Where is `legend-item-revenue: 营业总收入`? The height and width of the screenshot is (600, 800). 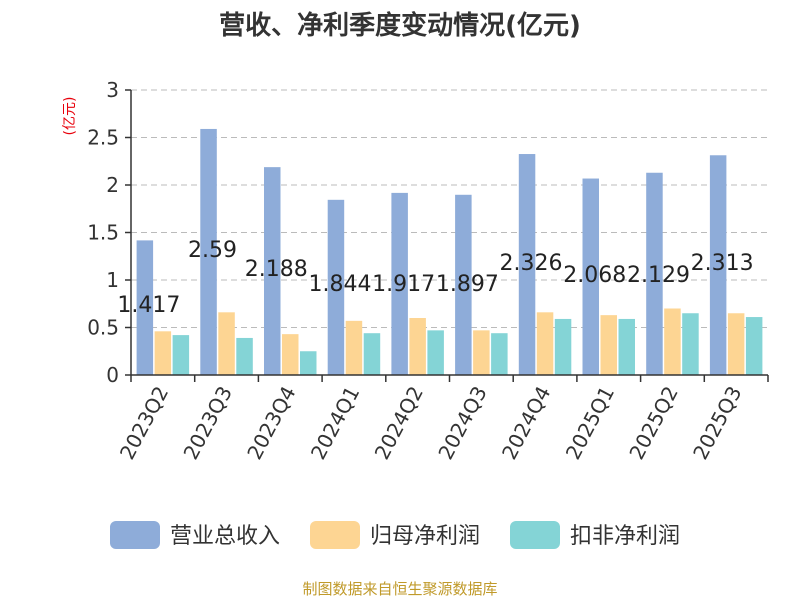 legend-item-revenue: 营业总收入 is located at coordinates (195, 535).